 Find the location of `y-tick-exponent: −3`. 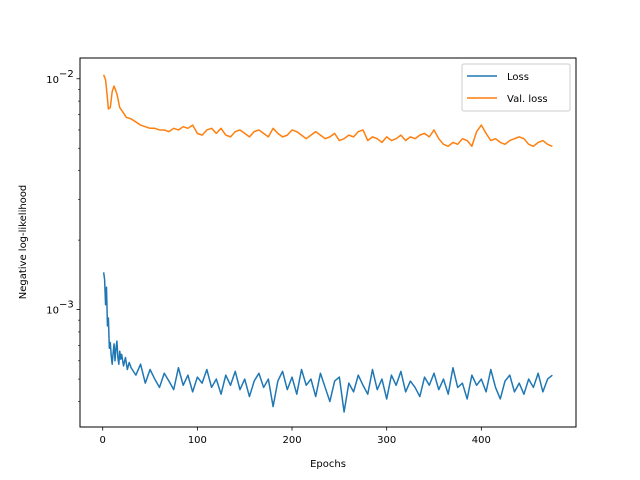

y-tick-exponent: −3 is located at coordinates (66, 305).